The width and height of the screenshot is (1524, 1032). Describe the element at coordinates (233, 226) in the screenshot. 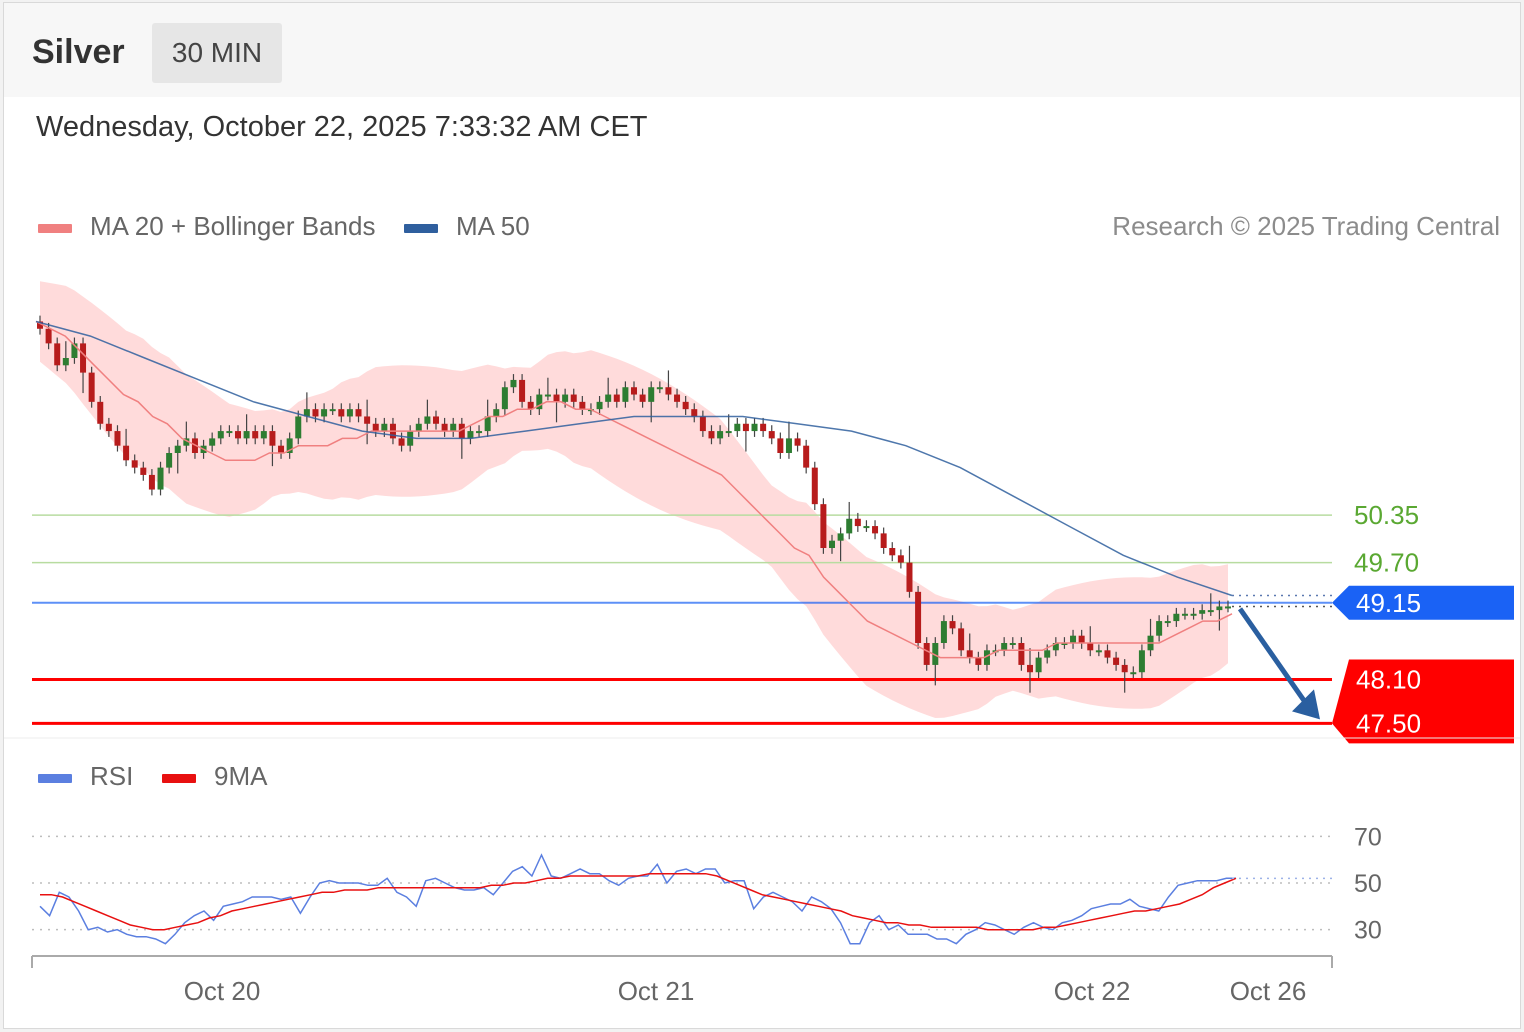

I see `legend-label-ma20: MA 20 + Bollinger Bands` at that location.